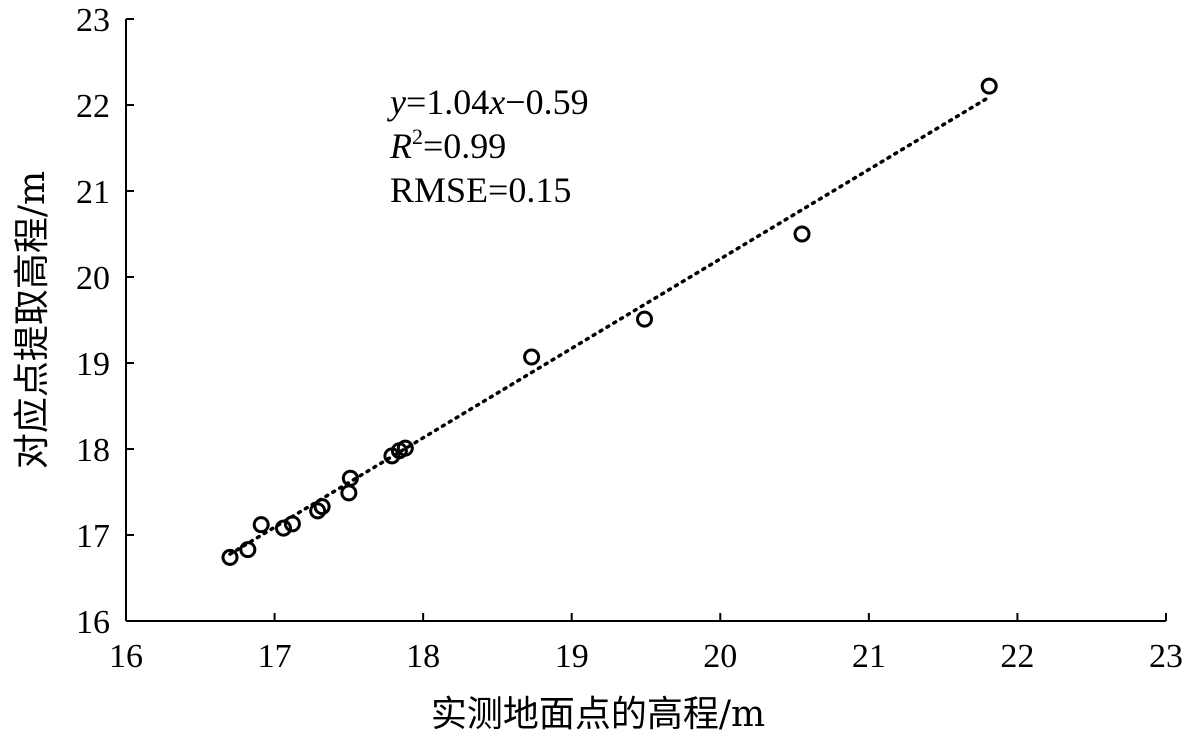 The height and width of the screenshot is (738, 1191). Describe the element at coordinates (1166, 656) in the screenshot. I see `x-tick-label: 23` at that location.